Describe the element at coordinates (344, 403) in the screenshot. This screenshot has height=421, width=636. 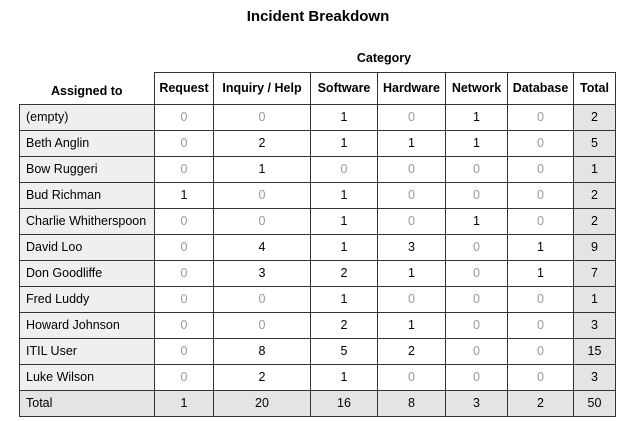
I see `cell-software: 16` at that location.